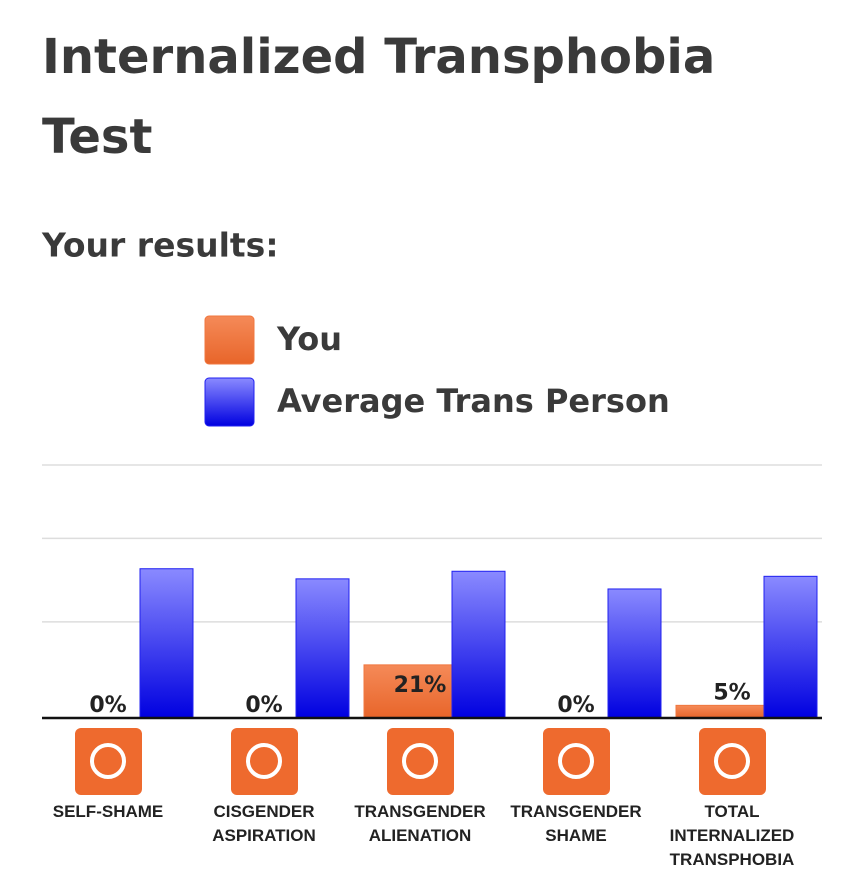  Describe the element at coordinates (378, 97) in the screenshot. I see `chart-title: Internalized Transphobia Test` at that location.